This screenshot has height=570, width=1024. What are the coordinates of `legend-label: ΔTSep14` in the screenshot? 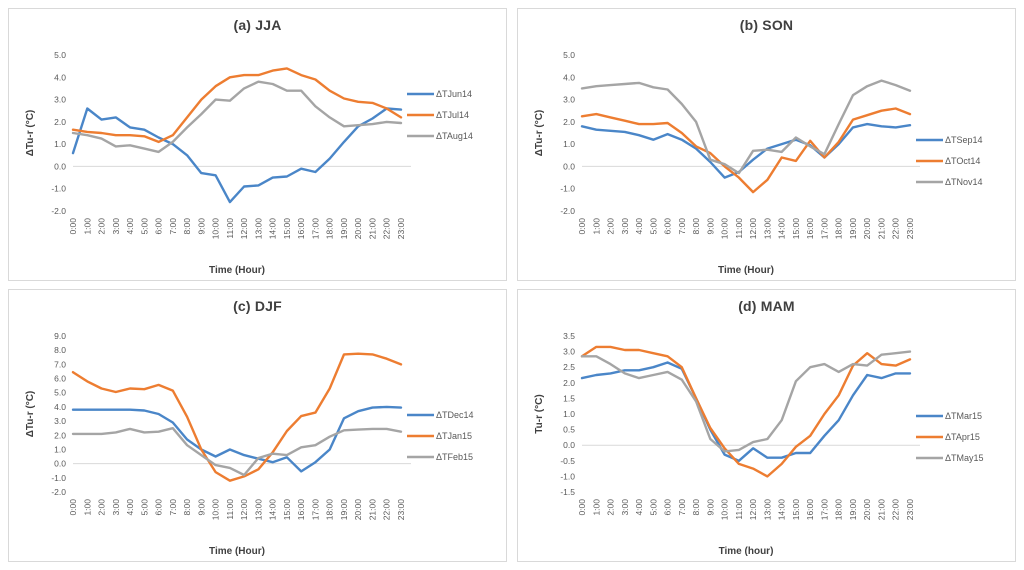 It's located at (964, 140).